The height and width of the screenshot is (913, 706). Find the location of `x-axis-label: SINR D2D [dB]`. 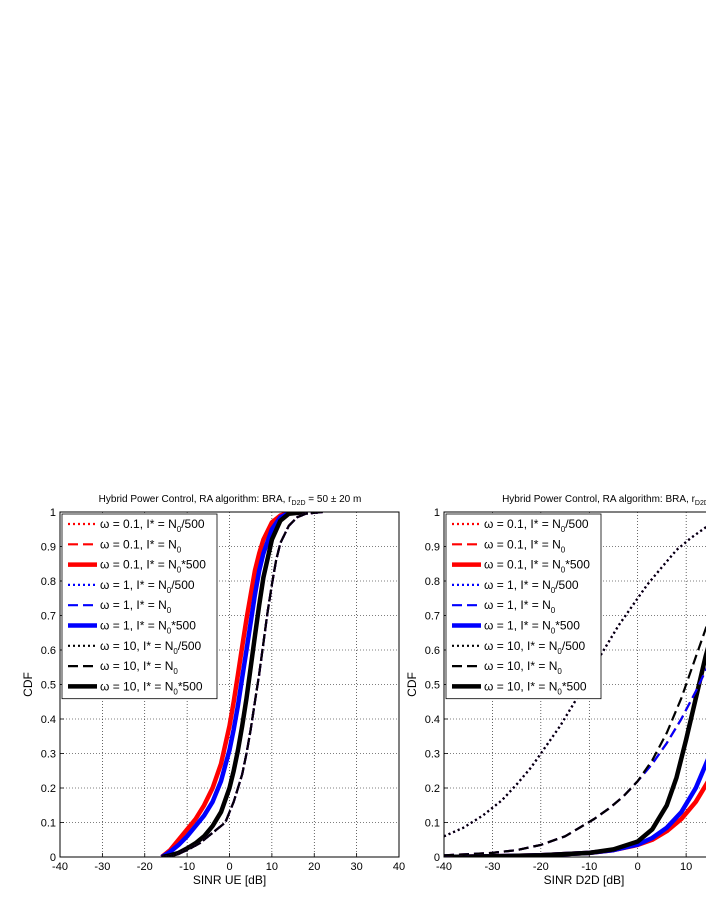

x-axis-label: SINR D2D [dB] is located at coordinates (584, 880).